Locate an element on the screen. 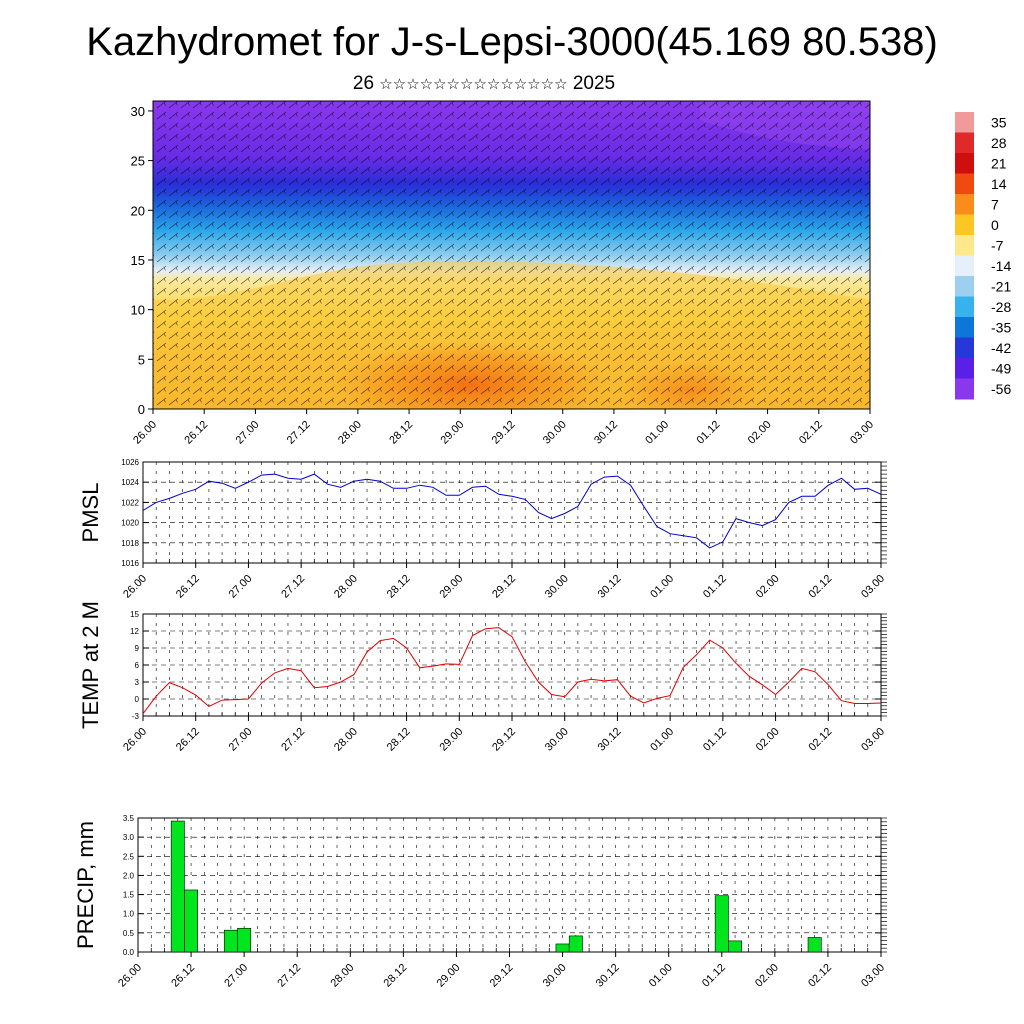  x-tick-label: 29.00 is located at coordinates (449, 976).